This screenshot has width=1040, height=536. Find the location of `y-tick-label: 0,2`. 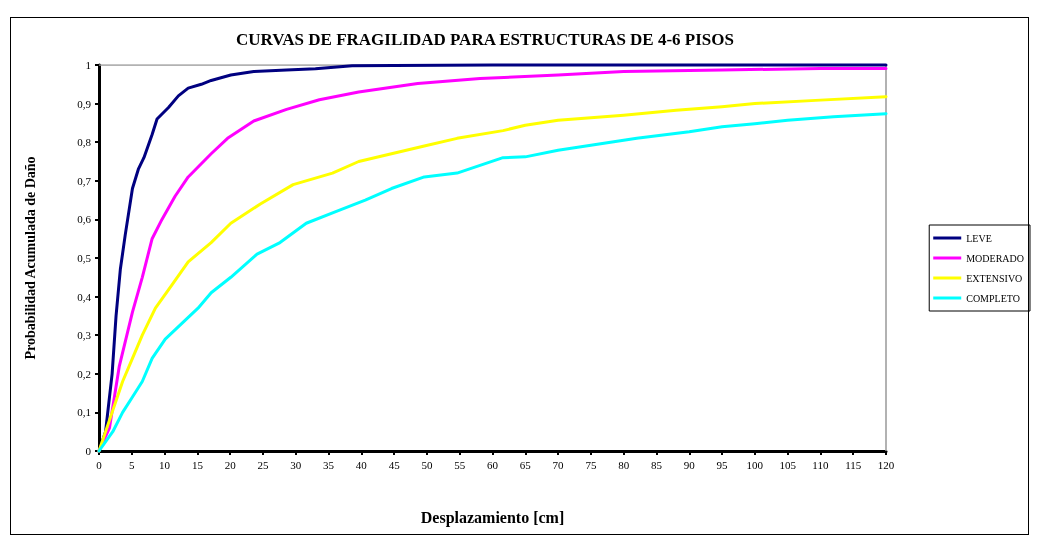

y-tick-label: 0,2 is located at coordinates (84, 373).